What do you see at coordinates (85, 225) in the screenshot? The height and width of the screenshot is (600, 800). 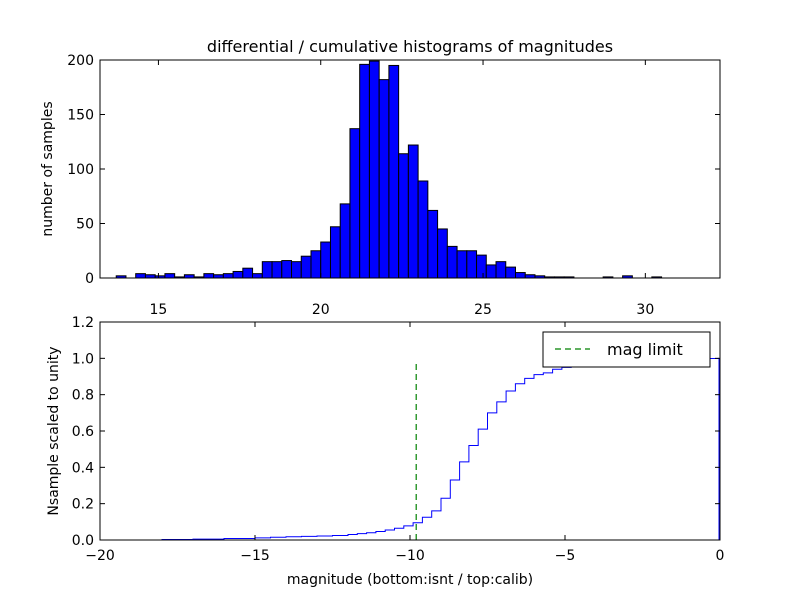 I see `top-y-tick-label: 50` at bounding box center [85, 225].